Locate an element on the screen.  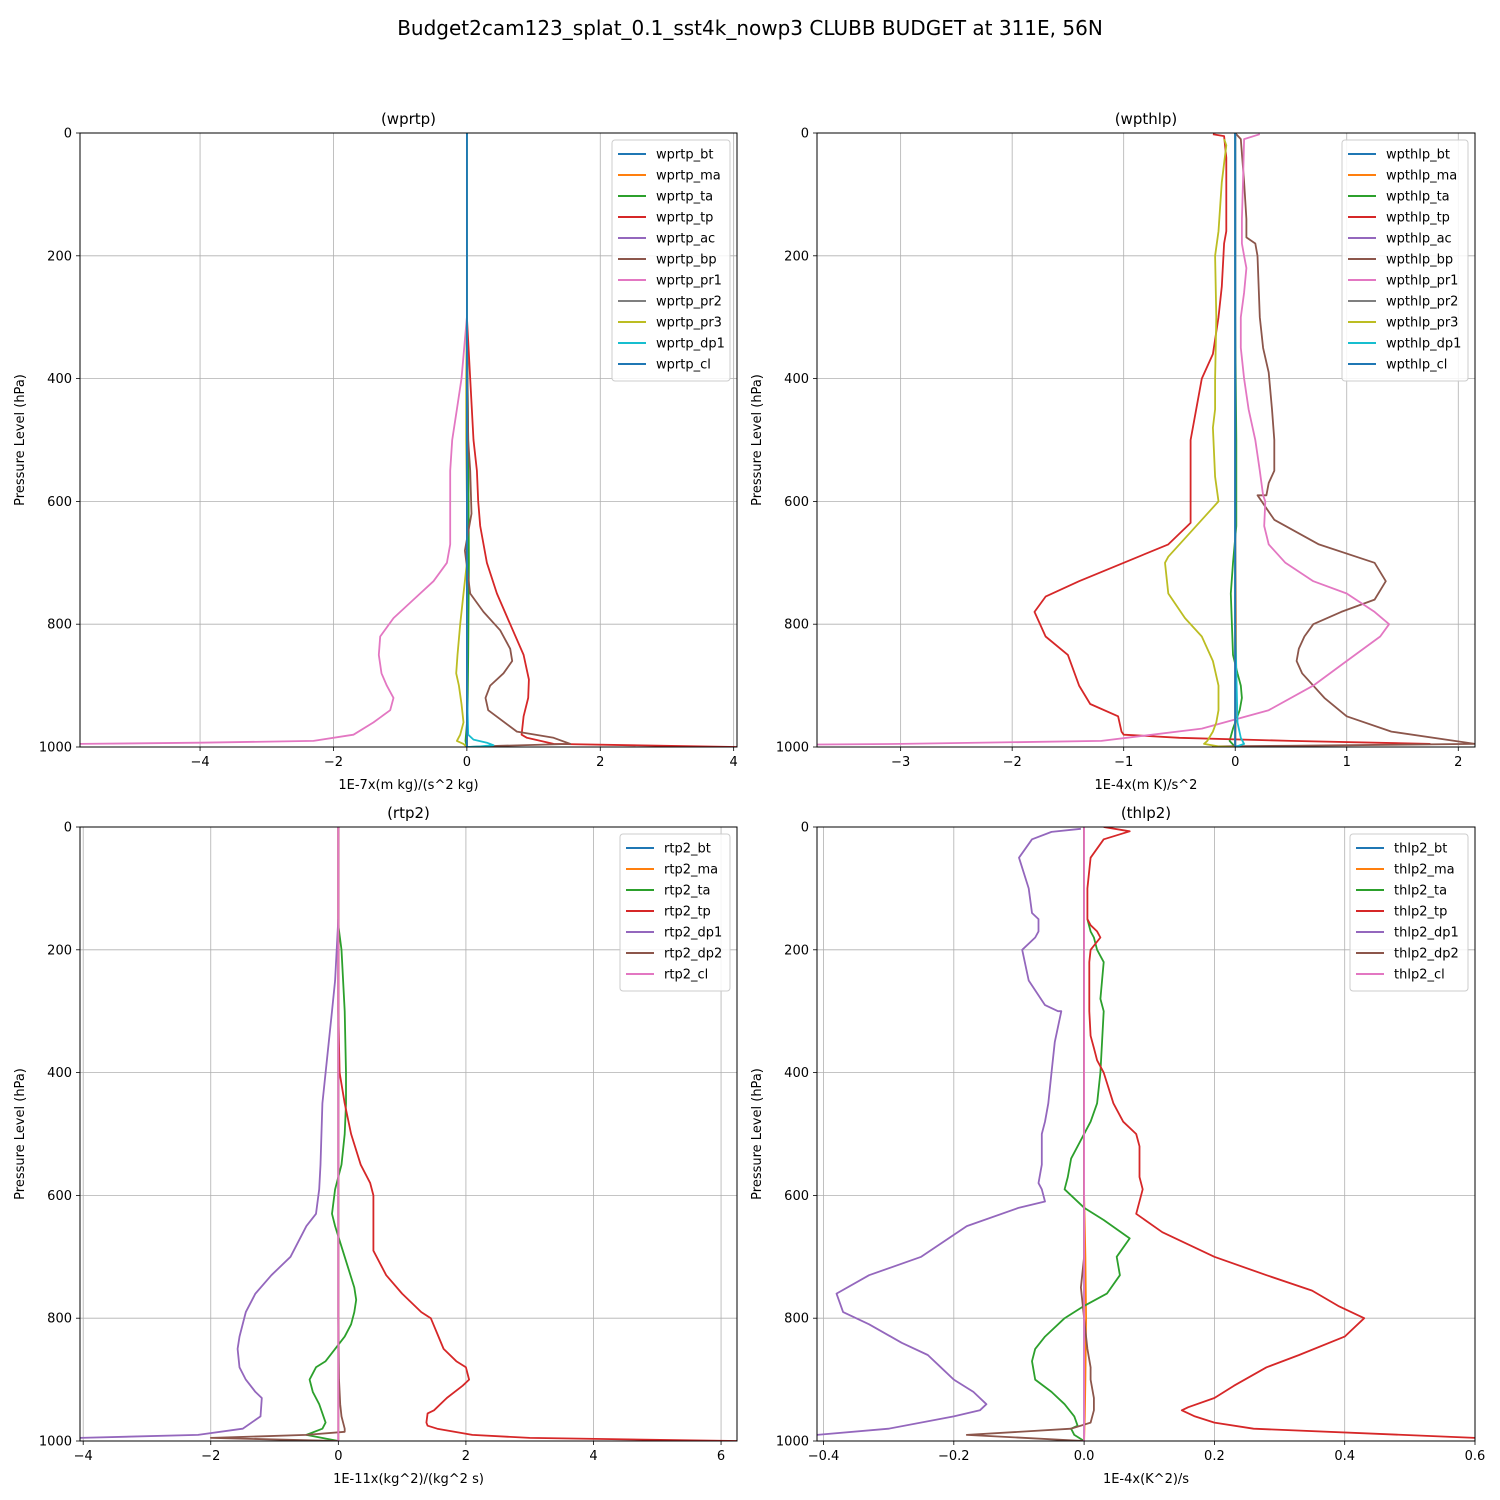
legend-entry: wpthlp_pr2 is located at coordinates (1422, 302).